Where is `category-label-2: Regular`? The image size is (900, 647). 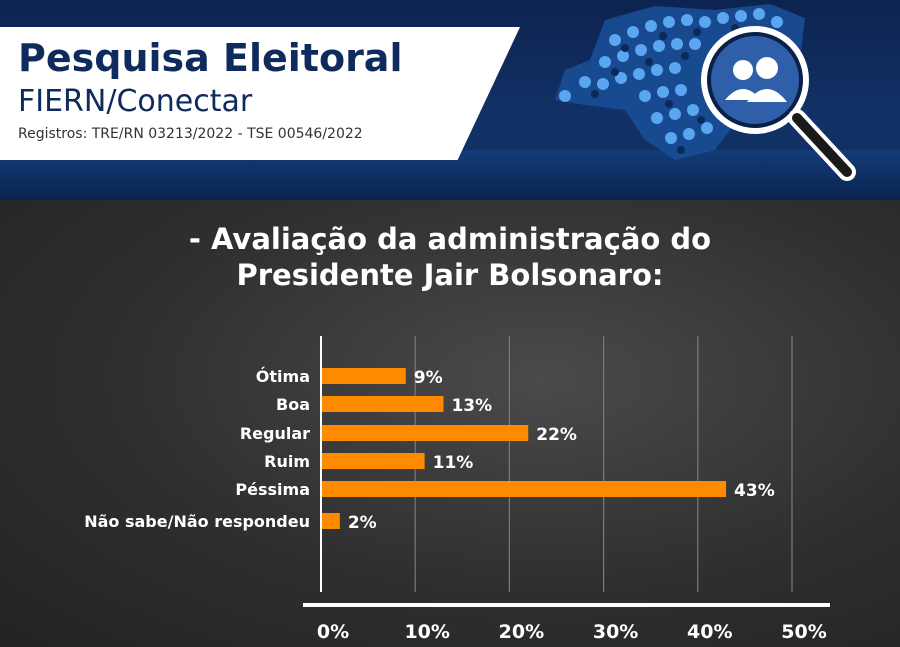 category-label-2: Regular is located at coordinates (275, 433).